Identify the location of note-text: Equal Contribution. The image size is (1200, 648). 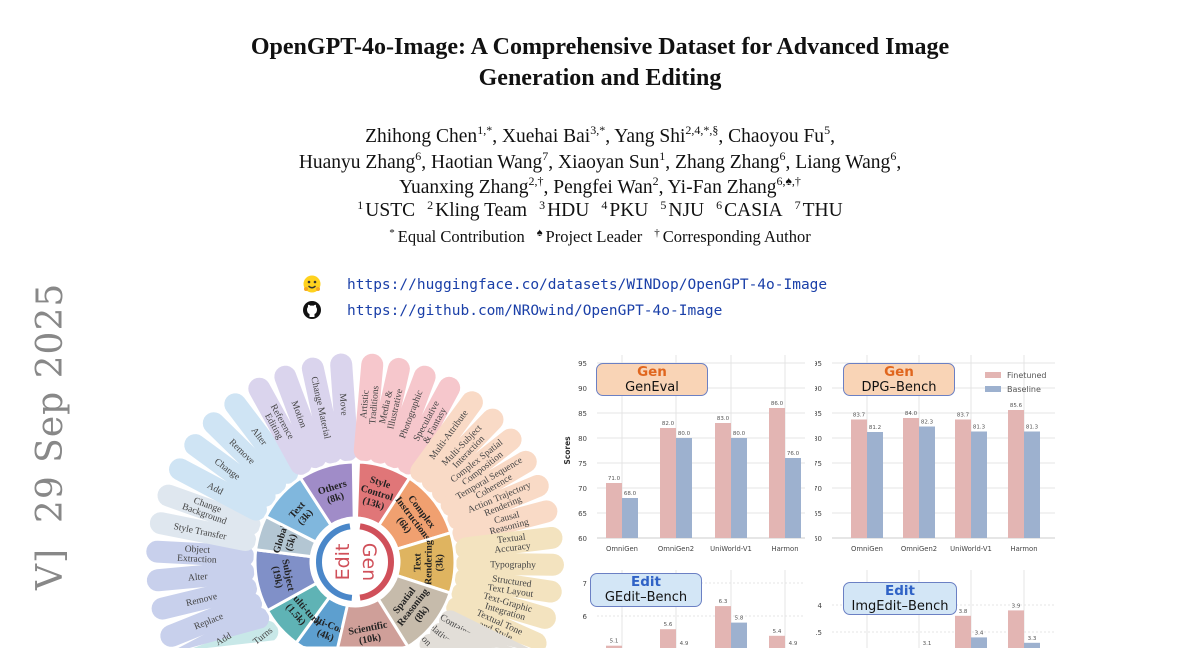
(461, 236).